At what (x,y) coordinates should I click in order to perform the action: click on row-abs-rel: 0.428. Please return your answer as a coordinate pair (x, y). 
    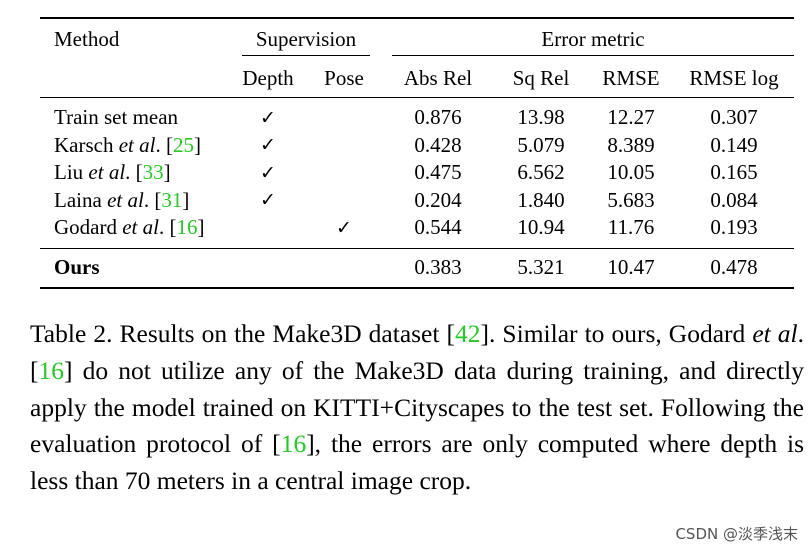
    Looking at the image, I should click on (438, 144).